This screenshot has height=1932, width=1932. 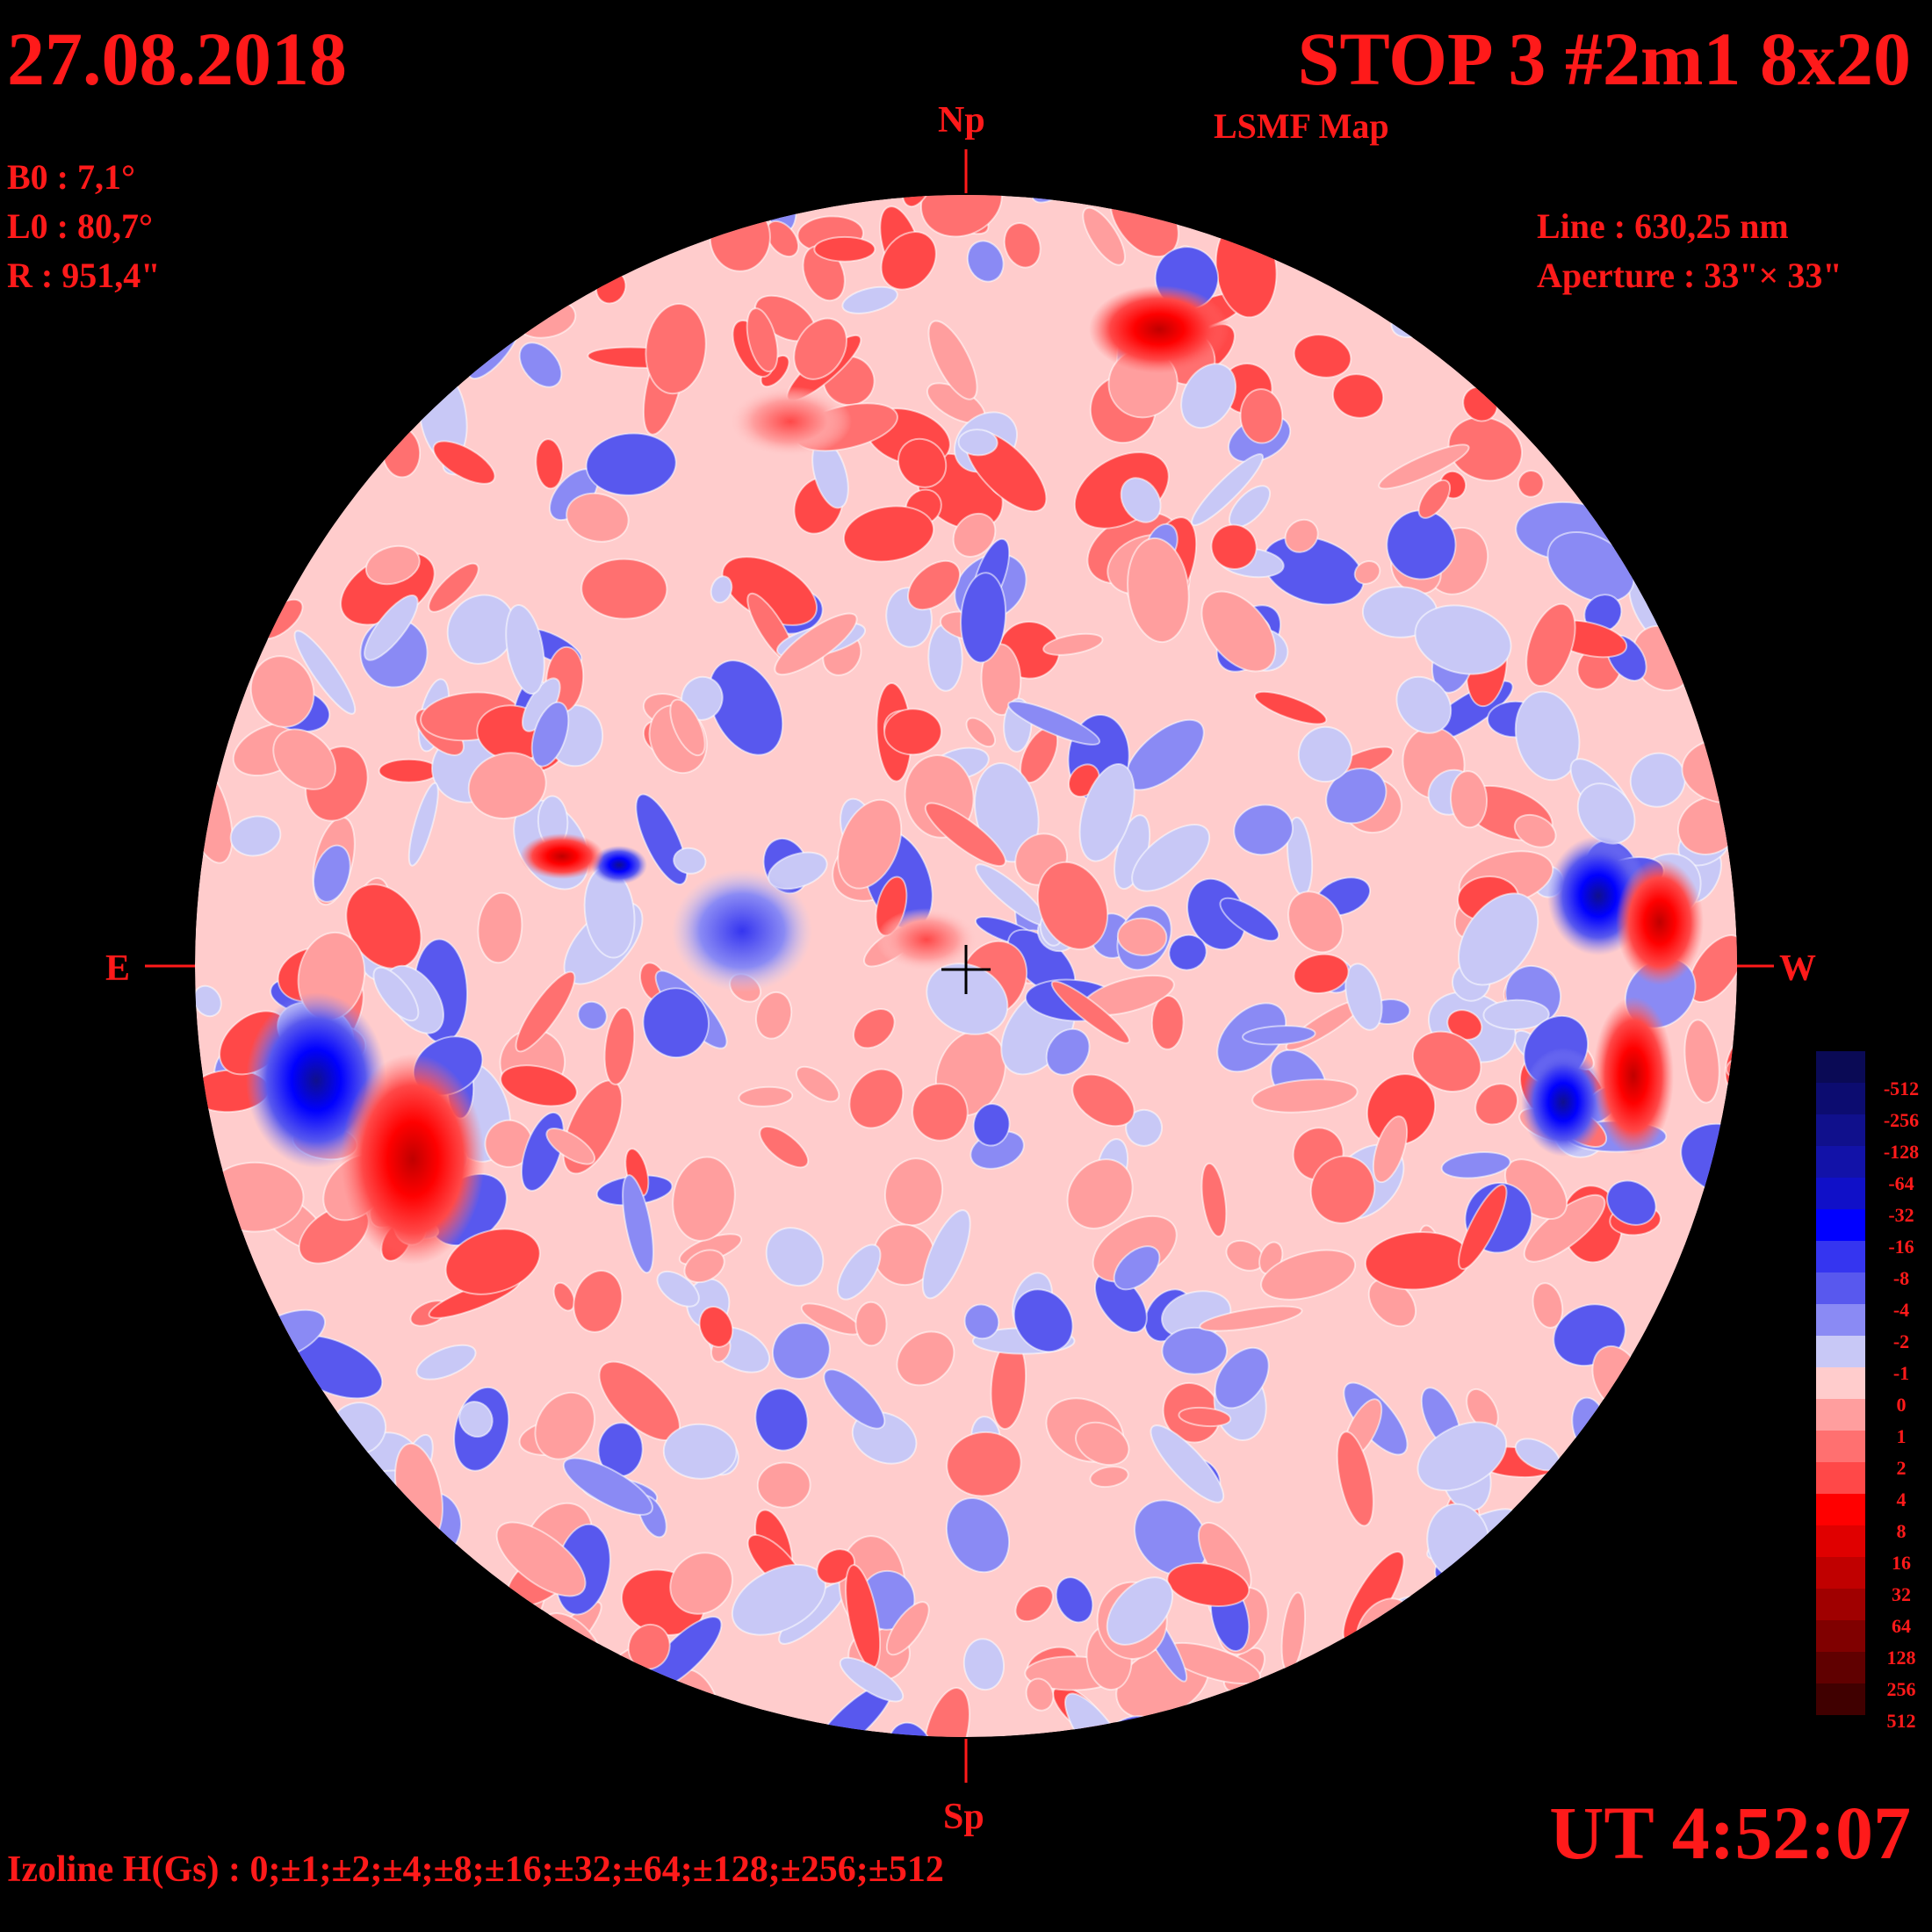 What do you see at coordinates (963, 1817) in the screenshot?
I see `south-pole-label: Sp` at bounding box center [963, 1817].